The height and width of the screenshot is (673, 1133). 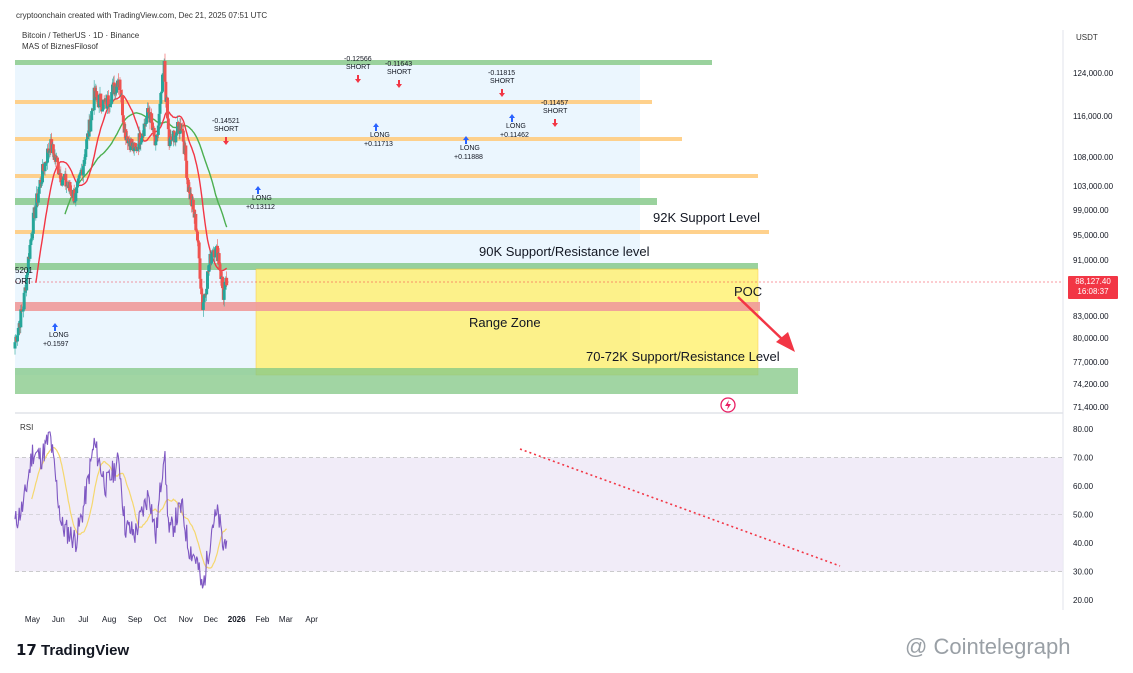 What do you see at coordinates (785, 342) in the screenshot?
I see `arrow-head` at bounding box center [785, 342].